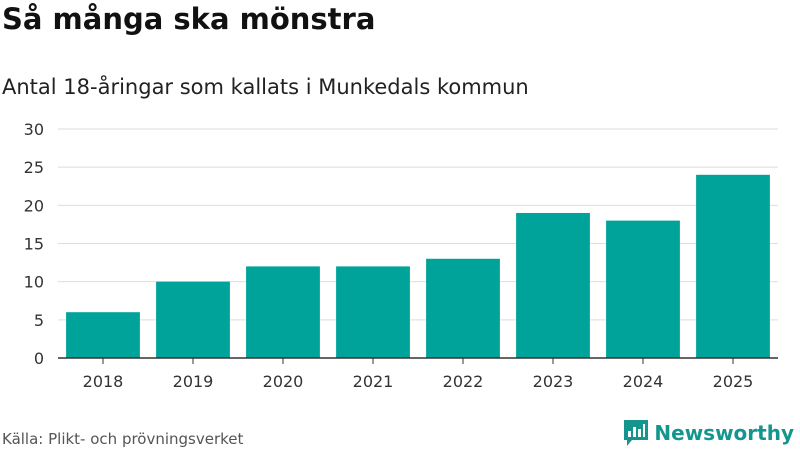  I want to click on newsworthy-logo-icon, so click(636, 433).